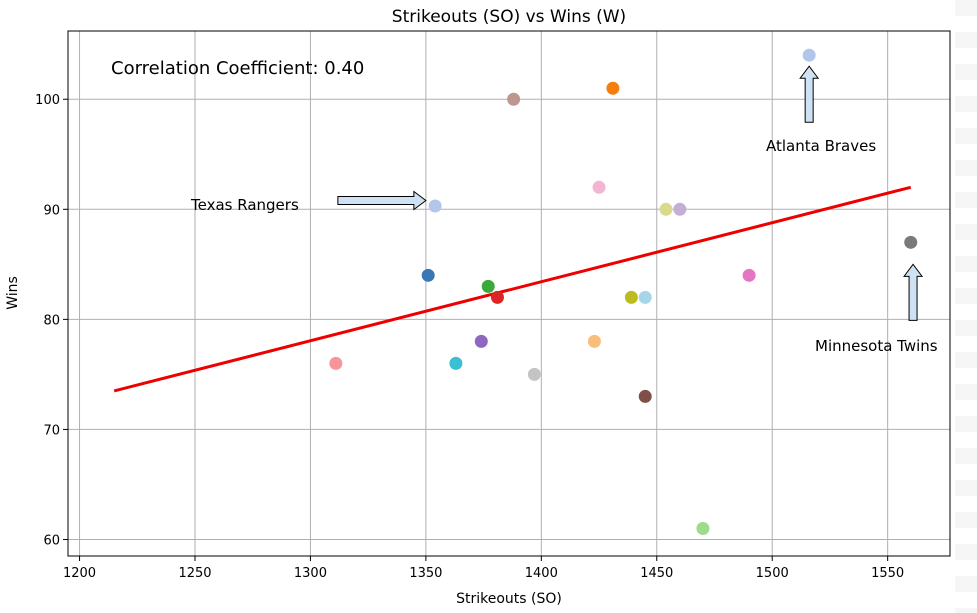 The height and width of the screenshot is (613, 977). I want to click on x-tick-label: 1400, so click(541, 573).